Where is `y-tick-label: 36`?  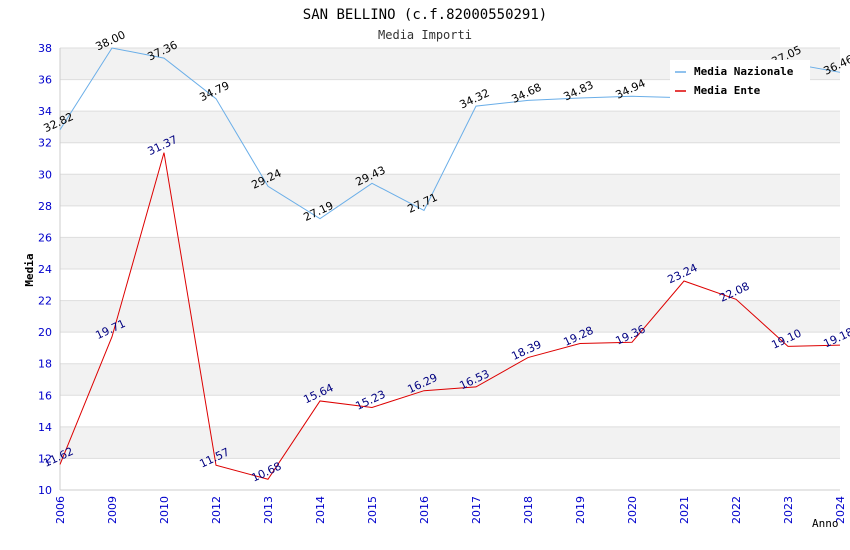 y-tick-label: 36 is located at coordinates (45, 80).